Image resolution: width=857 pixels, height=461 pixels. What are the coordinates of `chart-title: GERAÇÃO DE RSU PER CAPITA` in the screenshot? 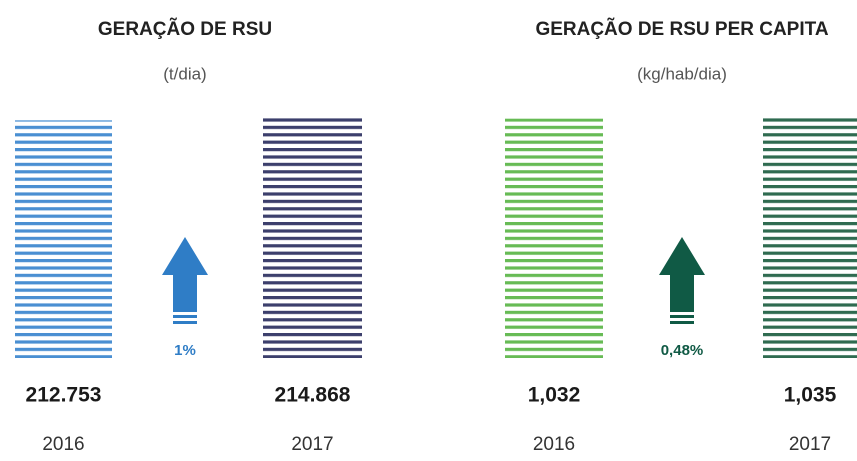 It's located at (681, 29).